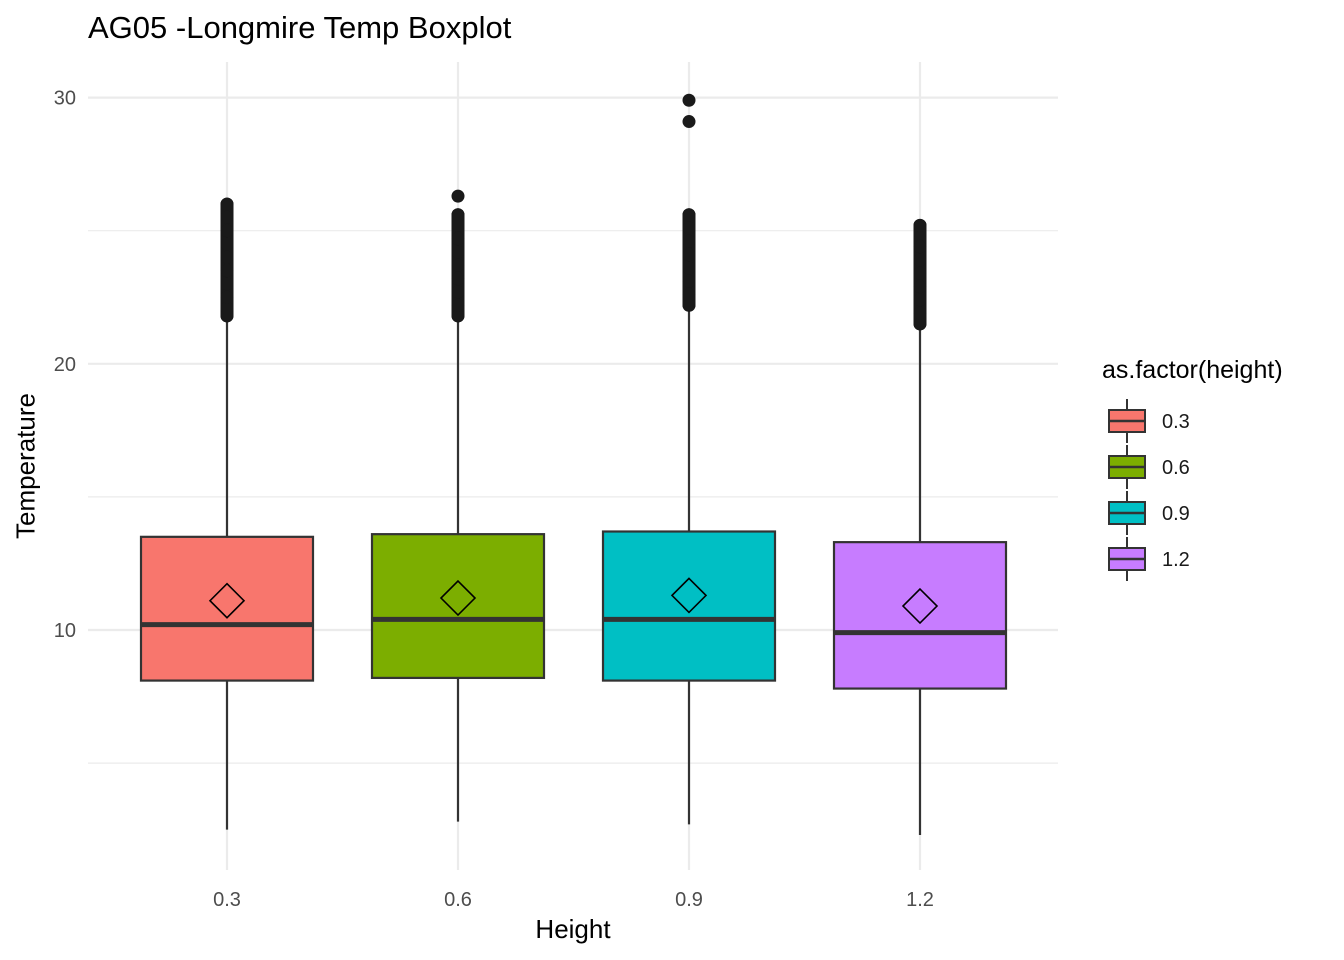  I want to click on legend-title: as.factor(height), so click(1192, 370).